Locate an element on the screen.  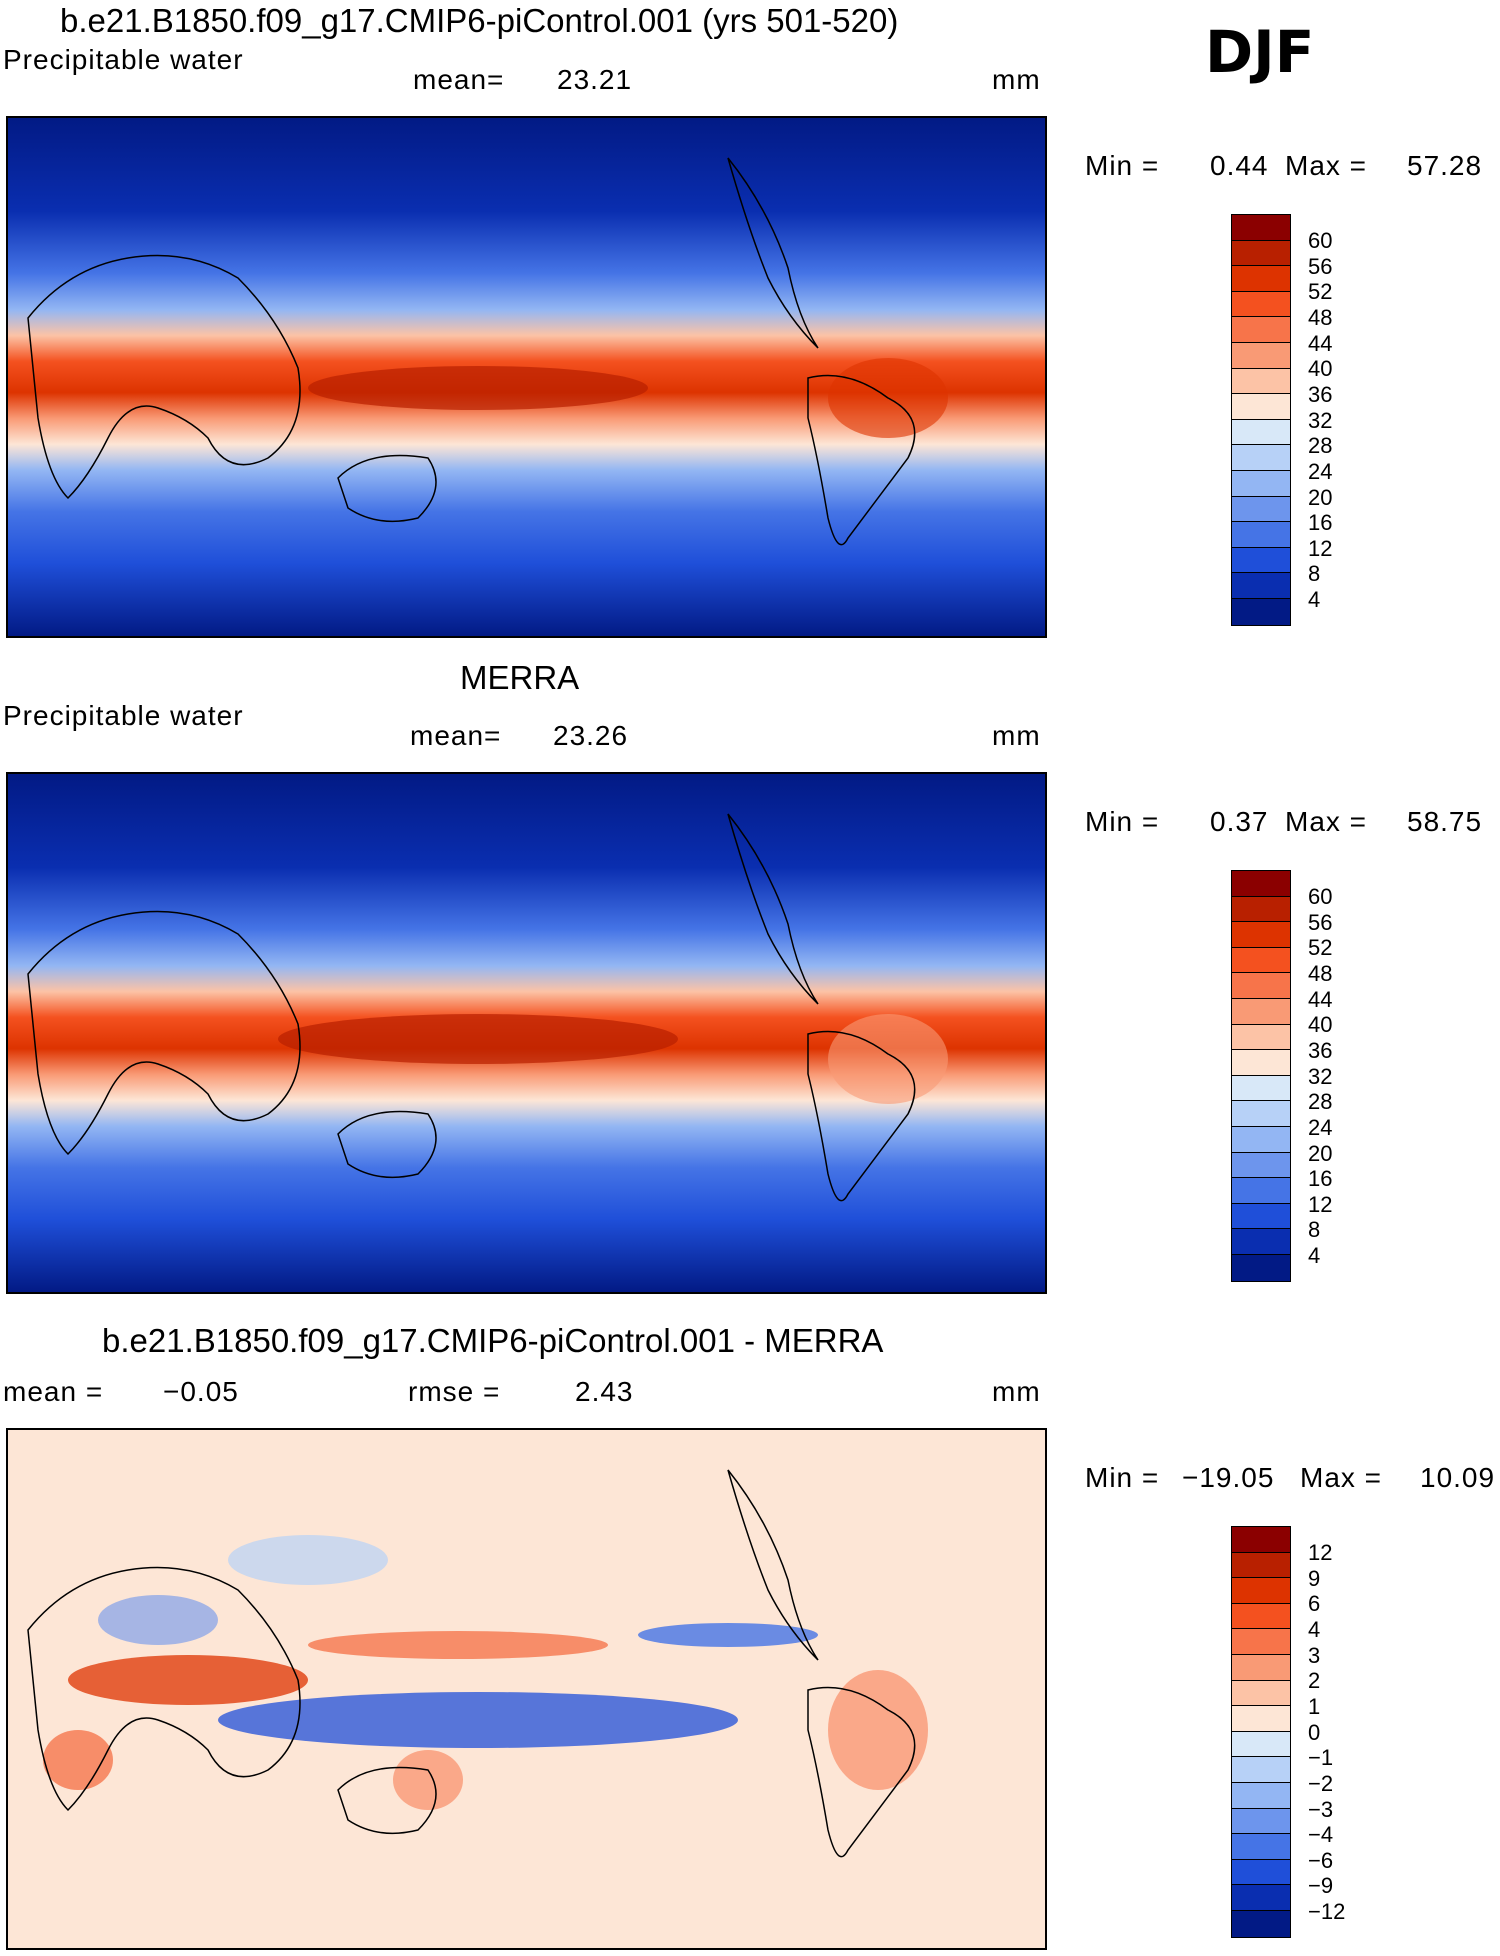
panel2-level-label: 56 is located at coordinates (1320, 922).